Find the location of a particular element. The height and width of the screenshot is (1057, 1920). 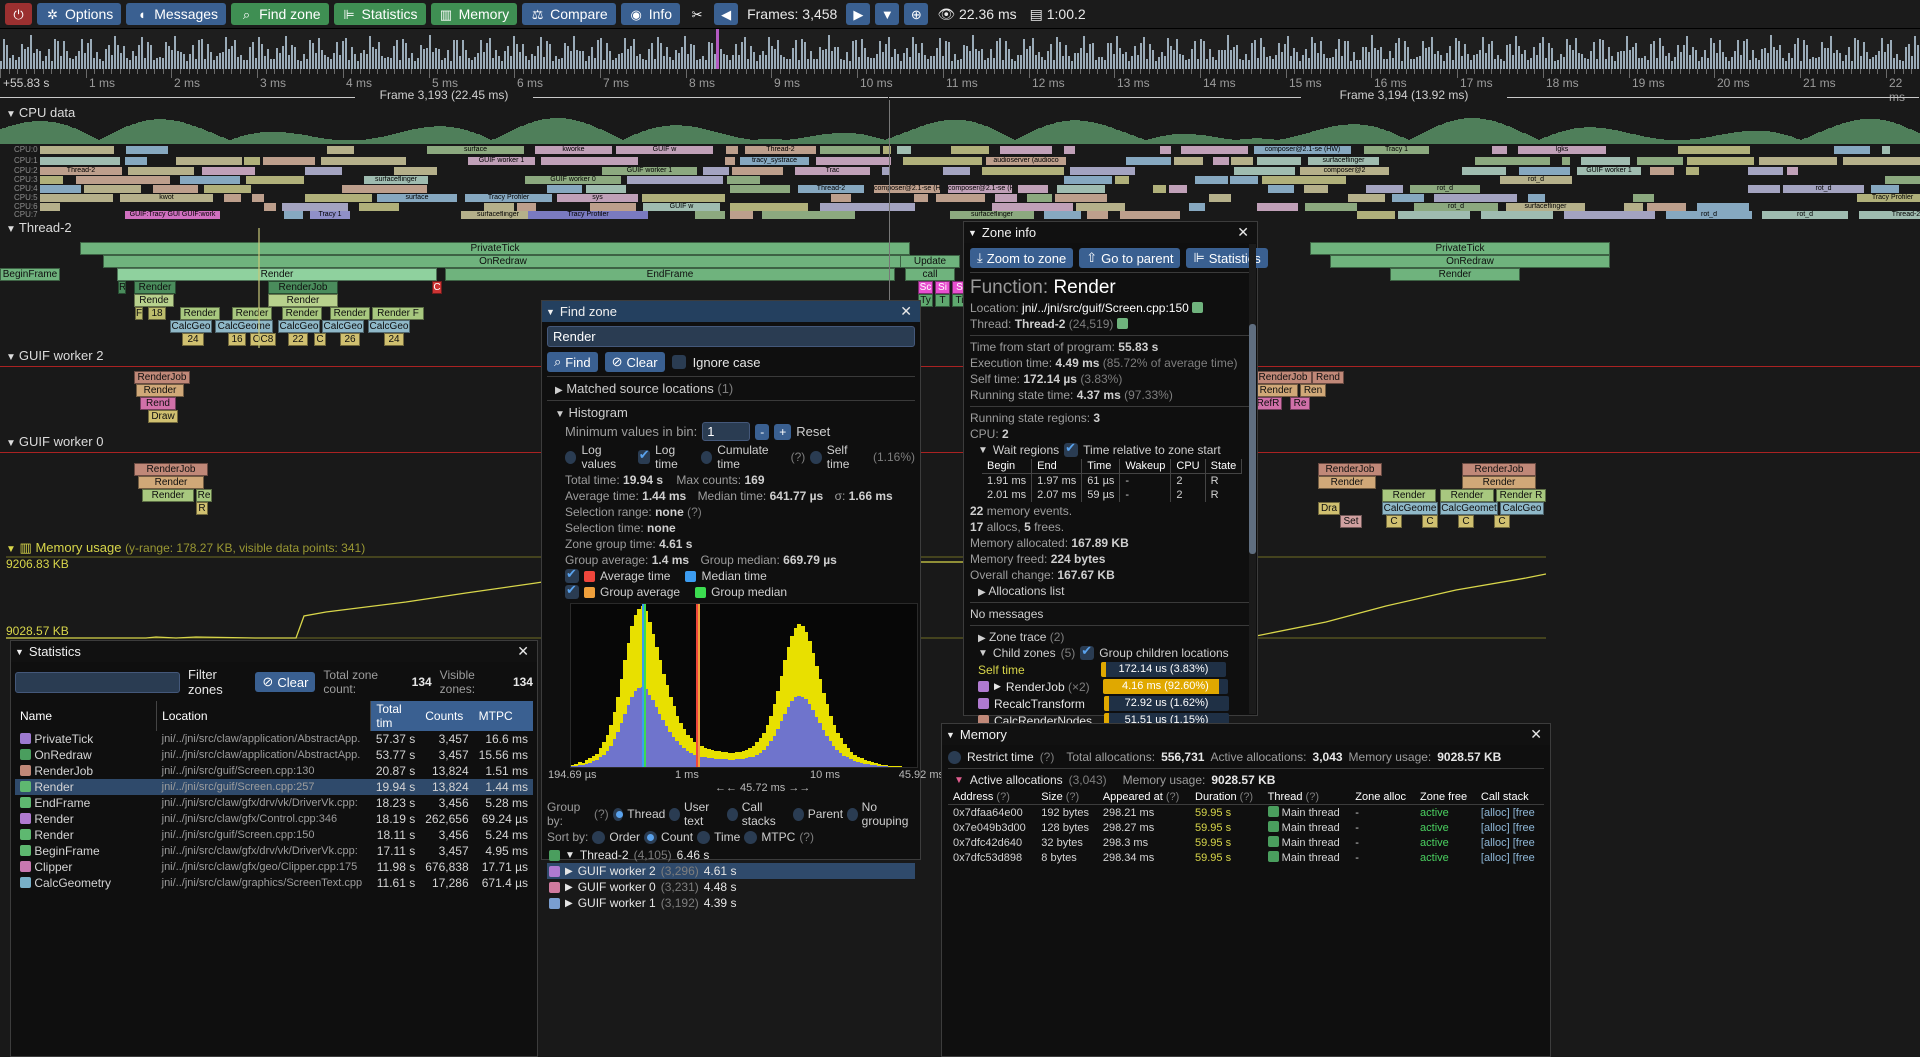

cpu-core-zone: rot_d is located at coordinates (1456, 207).